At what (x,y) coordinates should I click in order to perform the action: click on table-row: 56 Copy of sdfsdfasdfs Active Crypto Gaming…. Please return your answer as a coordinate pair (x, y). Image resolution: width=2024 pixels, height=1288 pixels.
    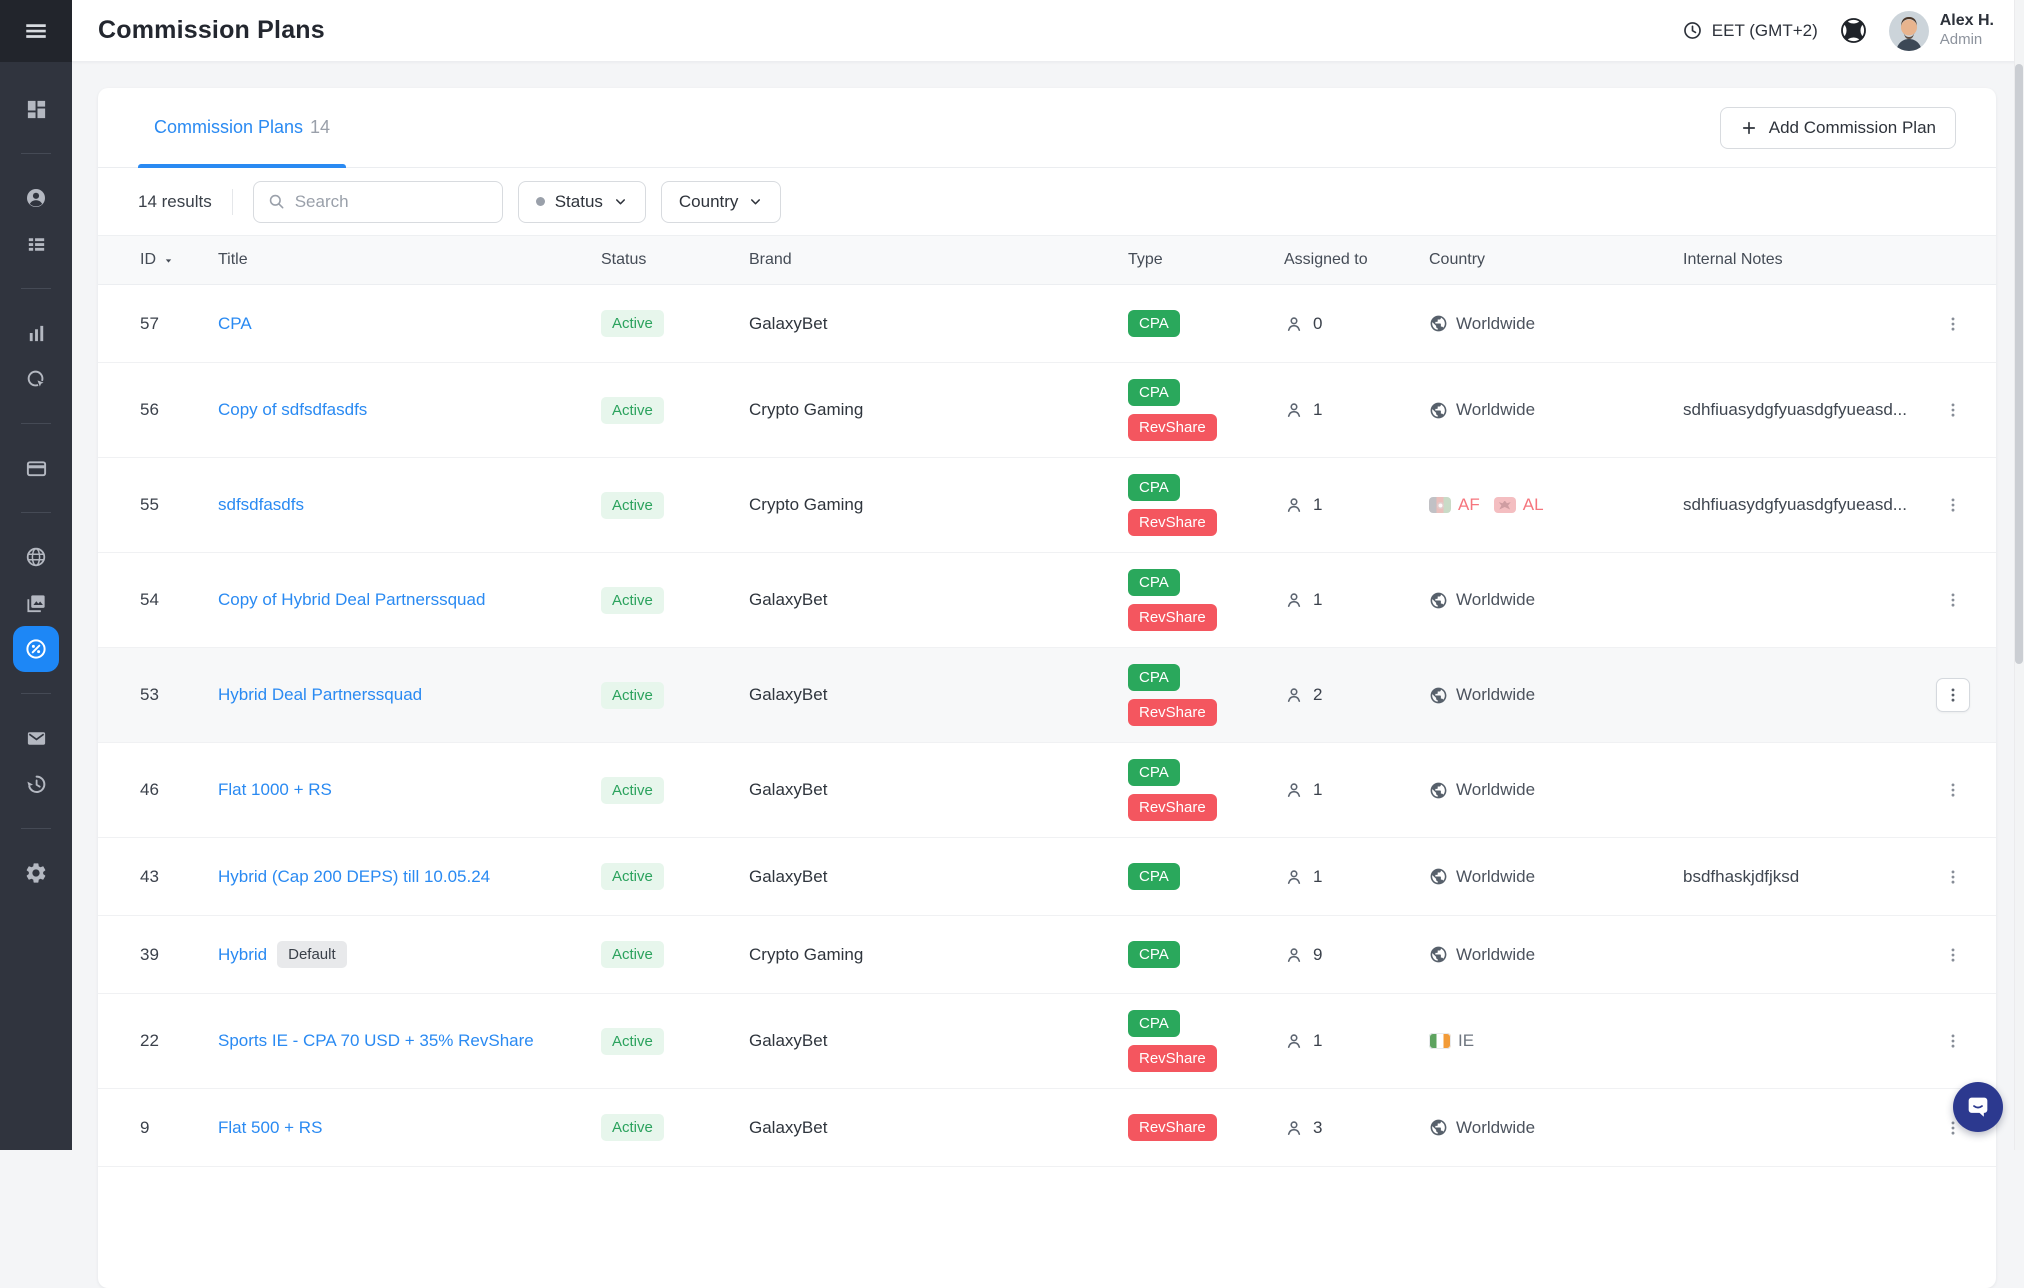
    Looking at the image, I should click on (1047, 410).